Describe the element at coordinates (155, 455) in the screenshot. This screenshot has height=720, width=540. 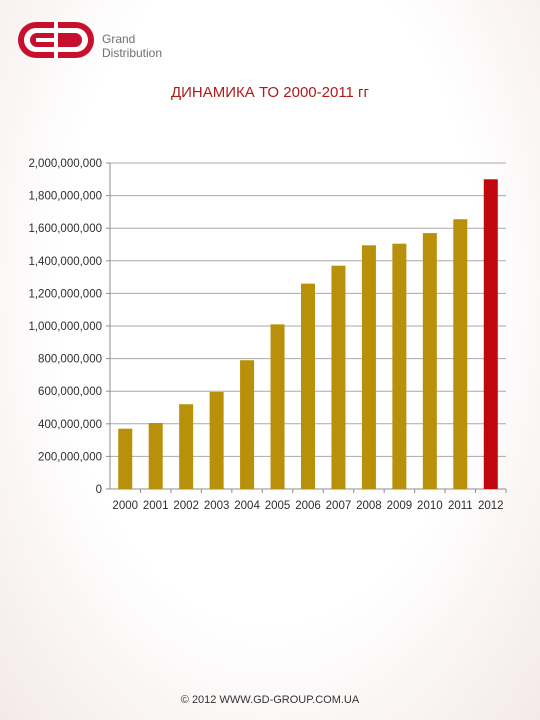
I see `bar-2001` at that location.